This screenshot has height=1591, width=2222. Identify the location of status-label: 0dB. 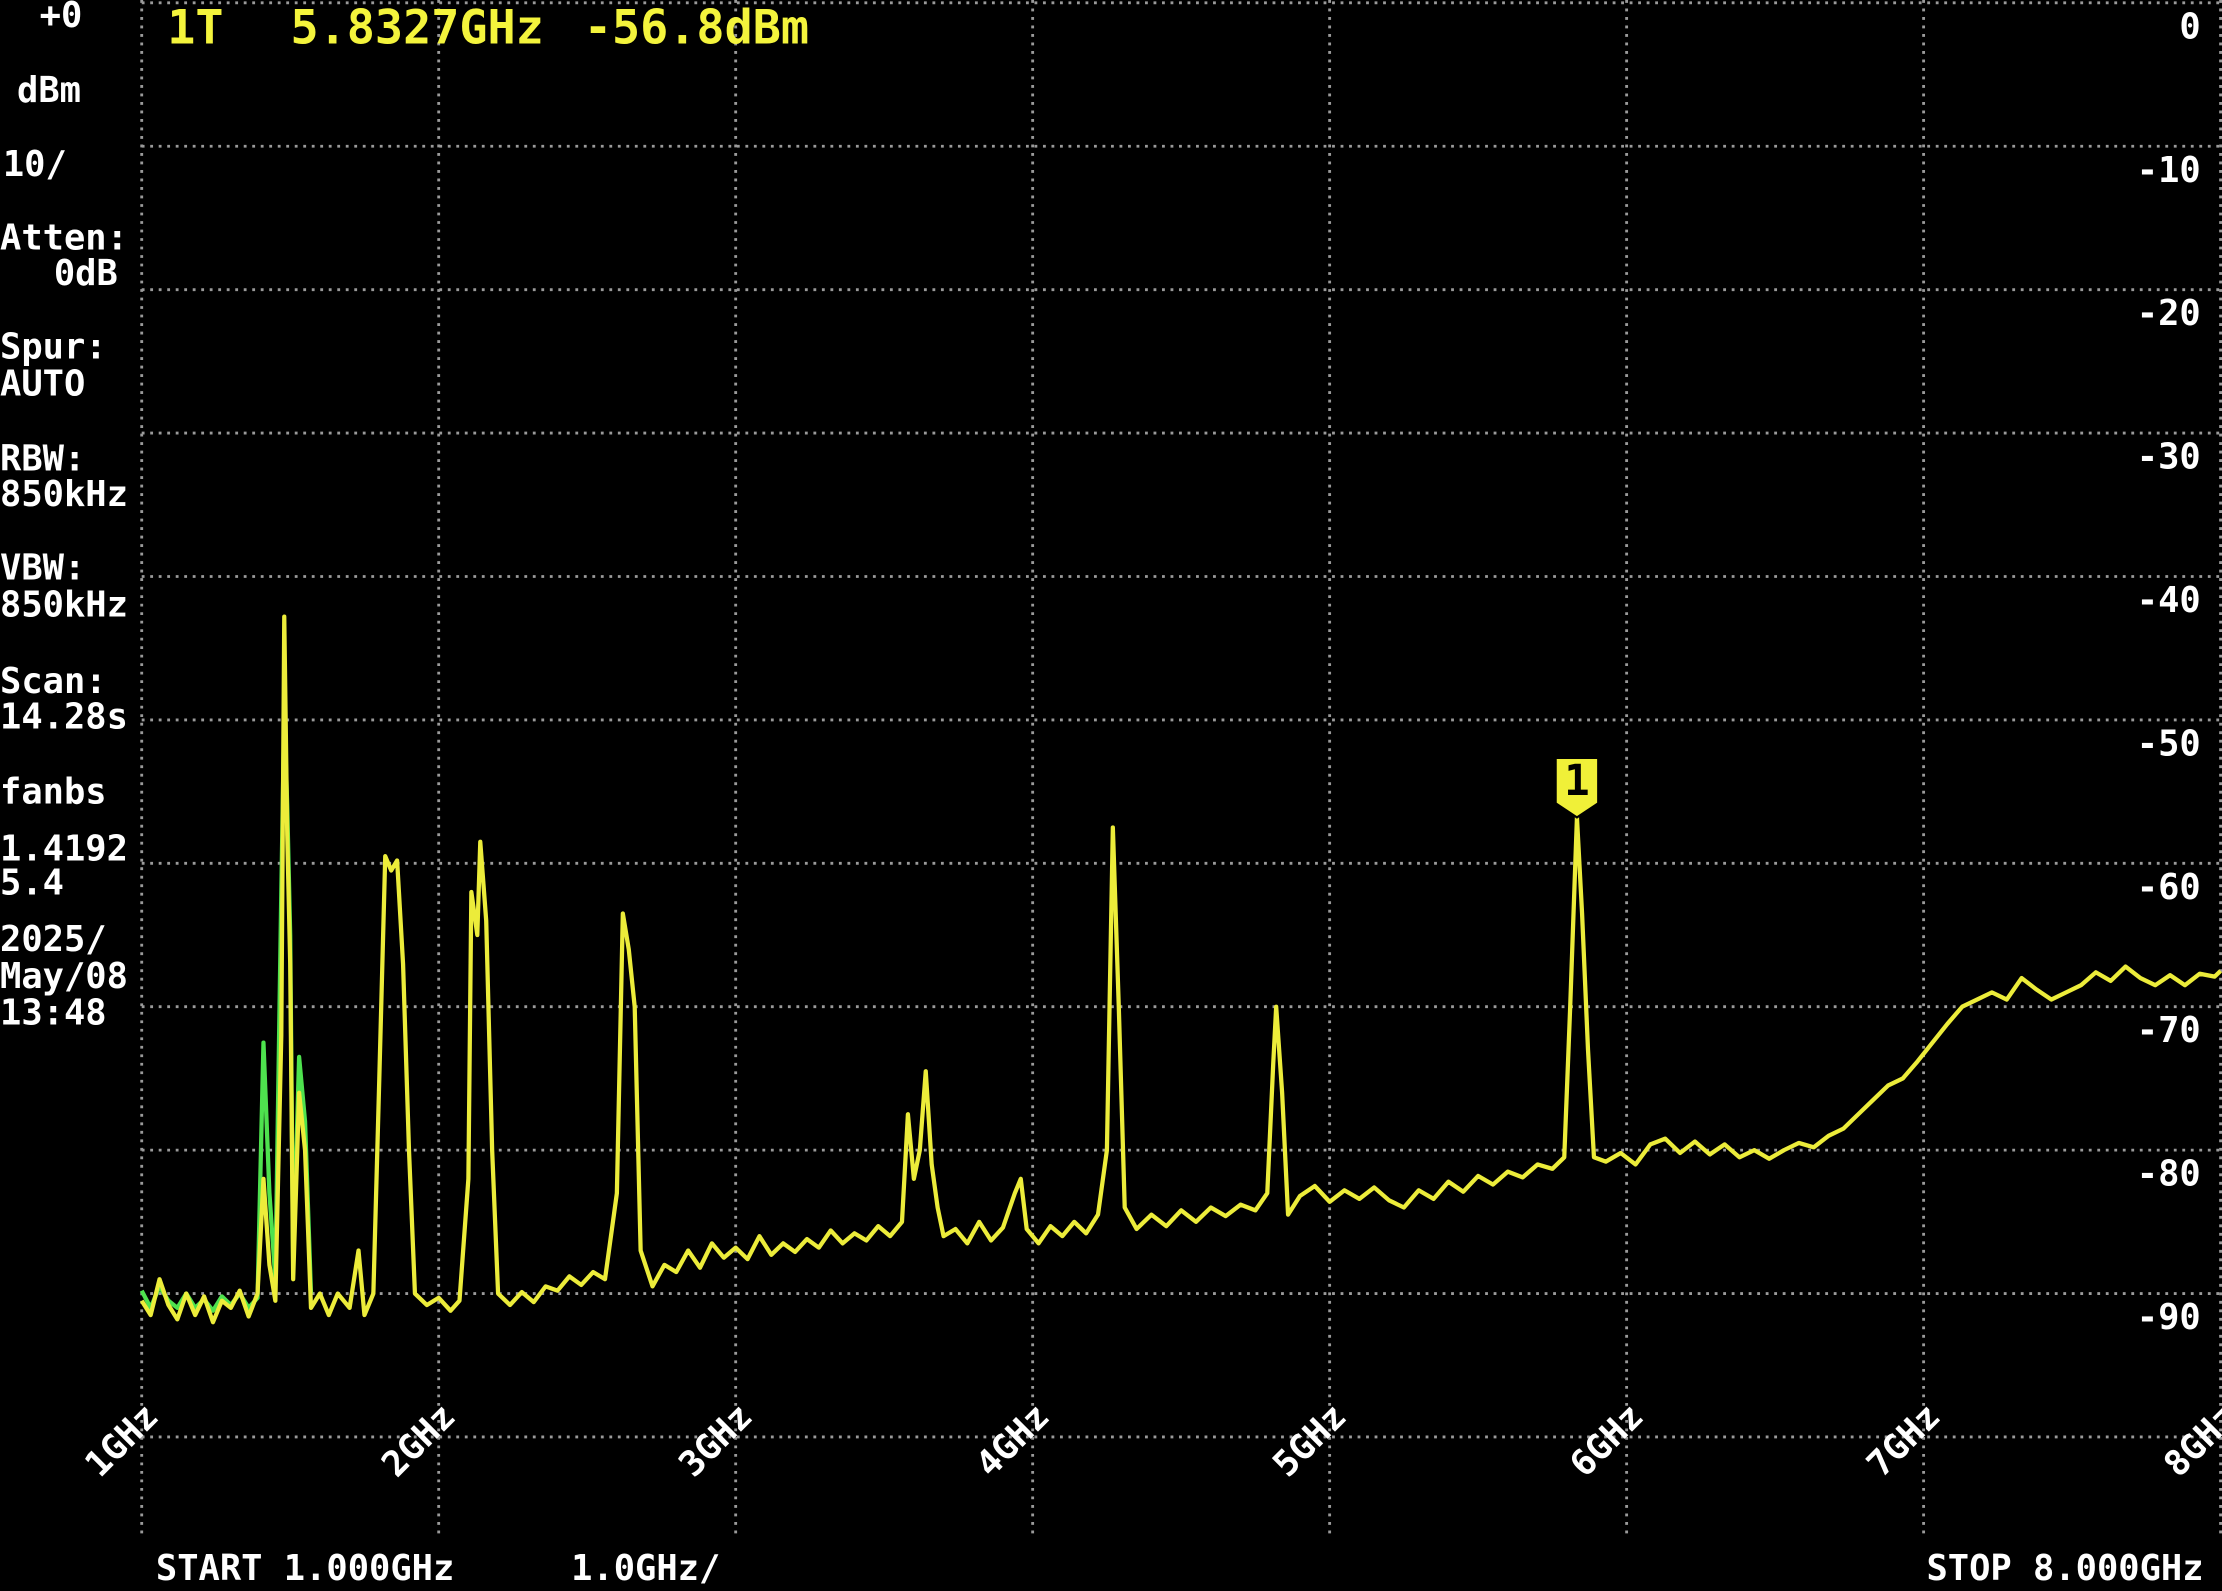
(86, 273).